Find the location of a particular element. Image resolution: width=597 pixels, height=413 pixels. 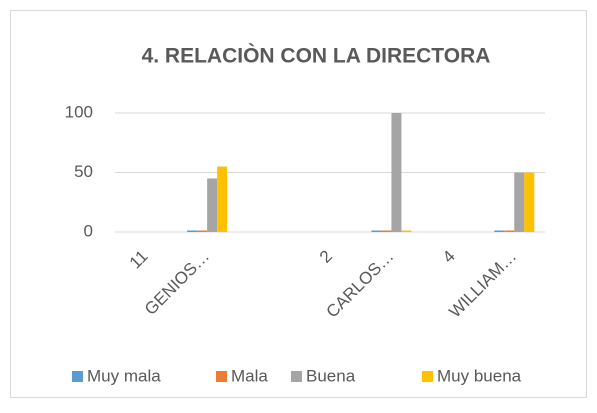

y-tick-label: 100 is located at coordinates (79, 111).